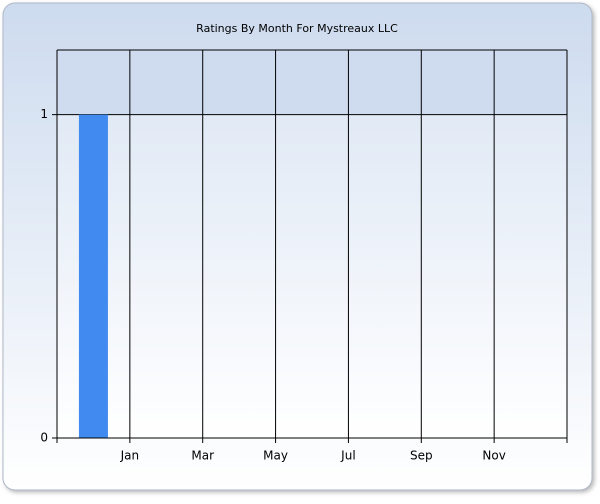 This screenshot has height=504, width=600. What do you see at coordinates (421, 456) in the screenshot?
I see `x-tick-label: Sep` at bounding box center [421, 456].